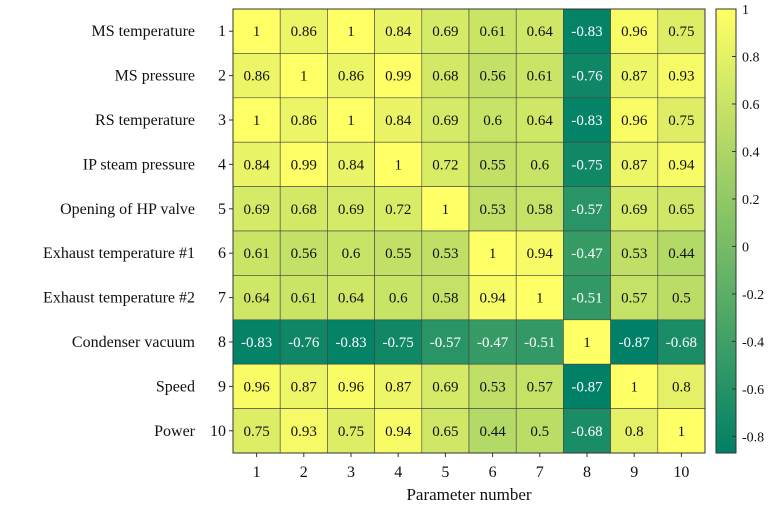  Describe the element at coordinates (222, 164) in the screenshot. I see `row-number-4: 4` at that location.